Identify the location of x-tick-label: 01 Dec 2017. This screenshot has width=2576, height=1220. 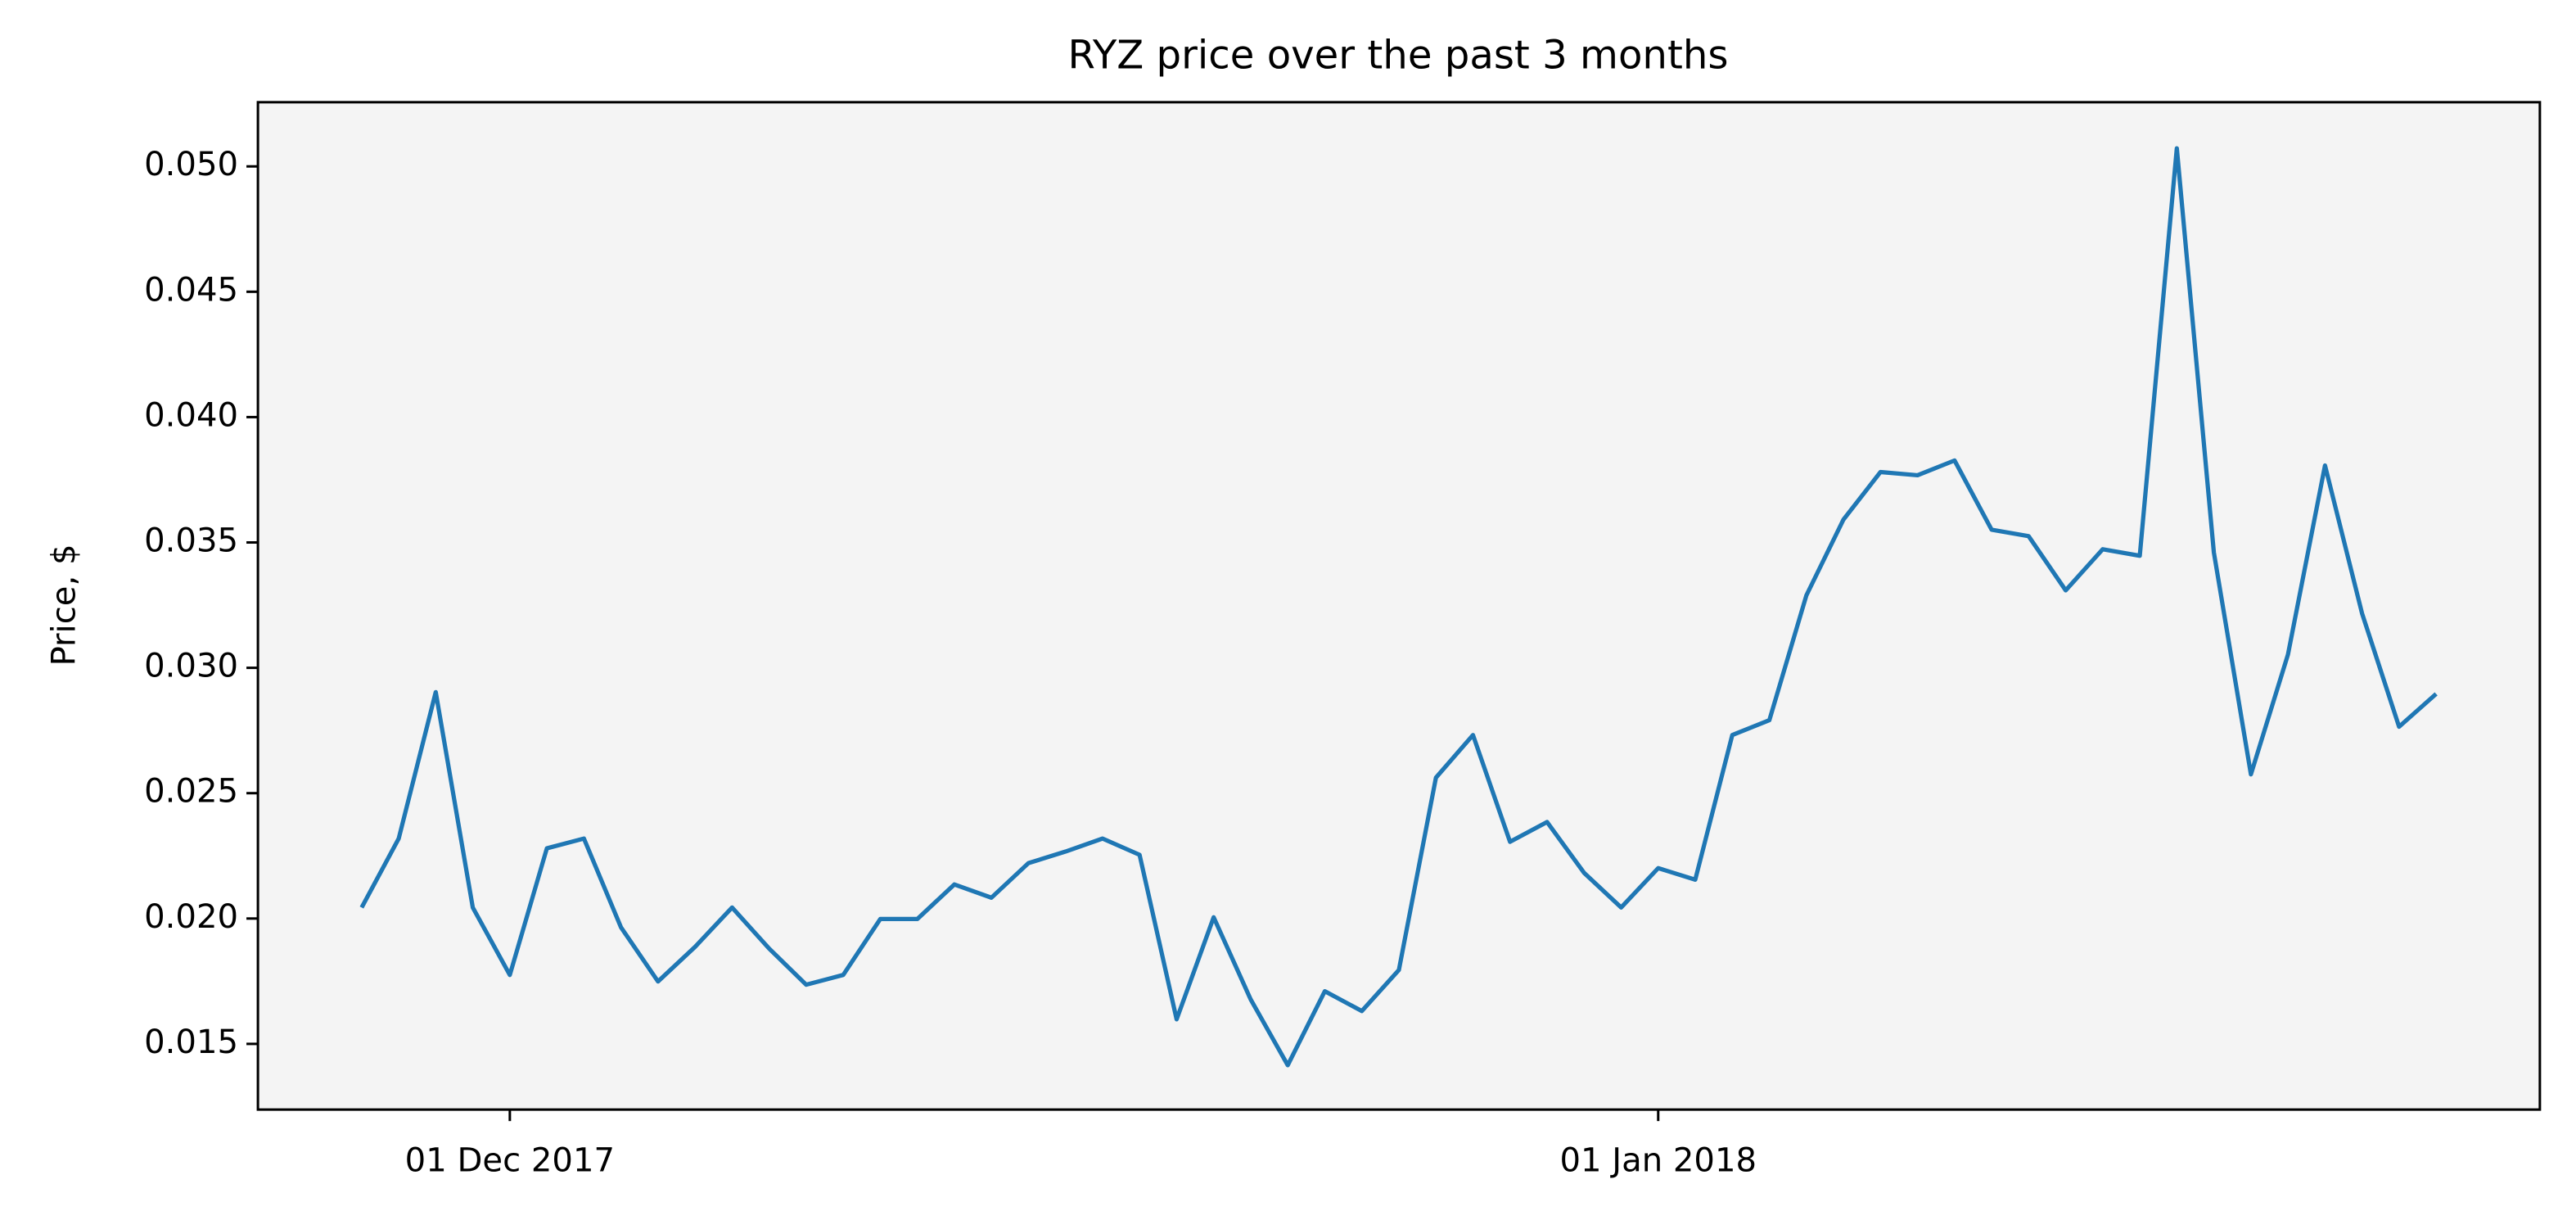
(510, 1160).